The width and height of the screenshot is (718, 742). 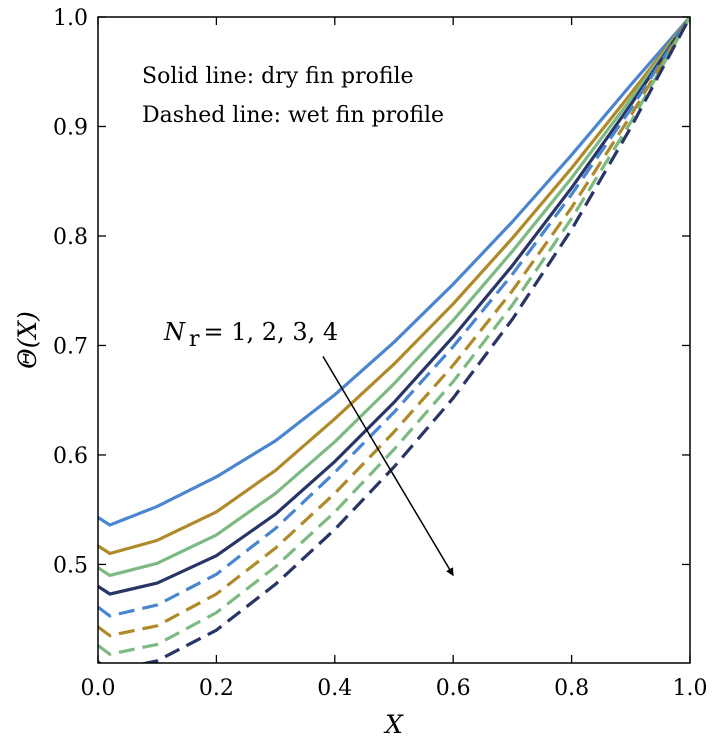 What do you see at coordinates (70, 127) in the screenshot?
I see `y-tick-label: 0.9` at bounding box center [70, 127].